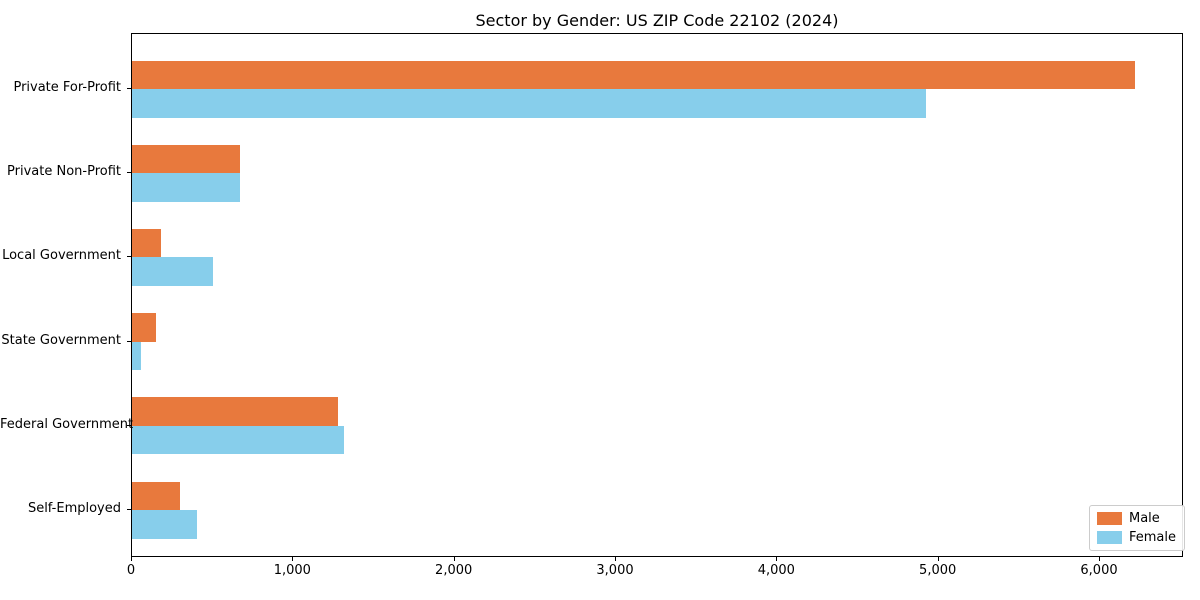 This screenshot has width=1200, height=600. I want to click on legend-swatch-female, so click(1109, 537).